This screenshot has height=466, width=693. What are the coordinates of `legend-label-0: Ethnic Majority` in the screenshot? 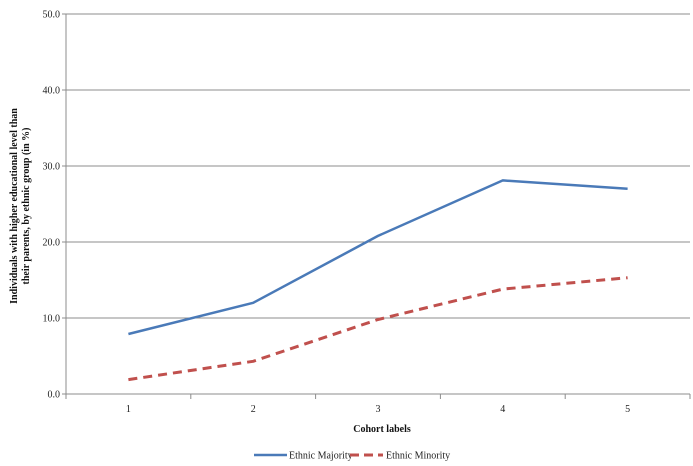 It's located at (321, 456).